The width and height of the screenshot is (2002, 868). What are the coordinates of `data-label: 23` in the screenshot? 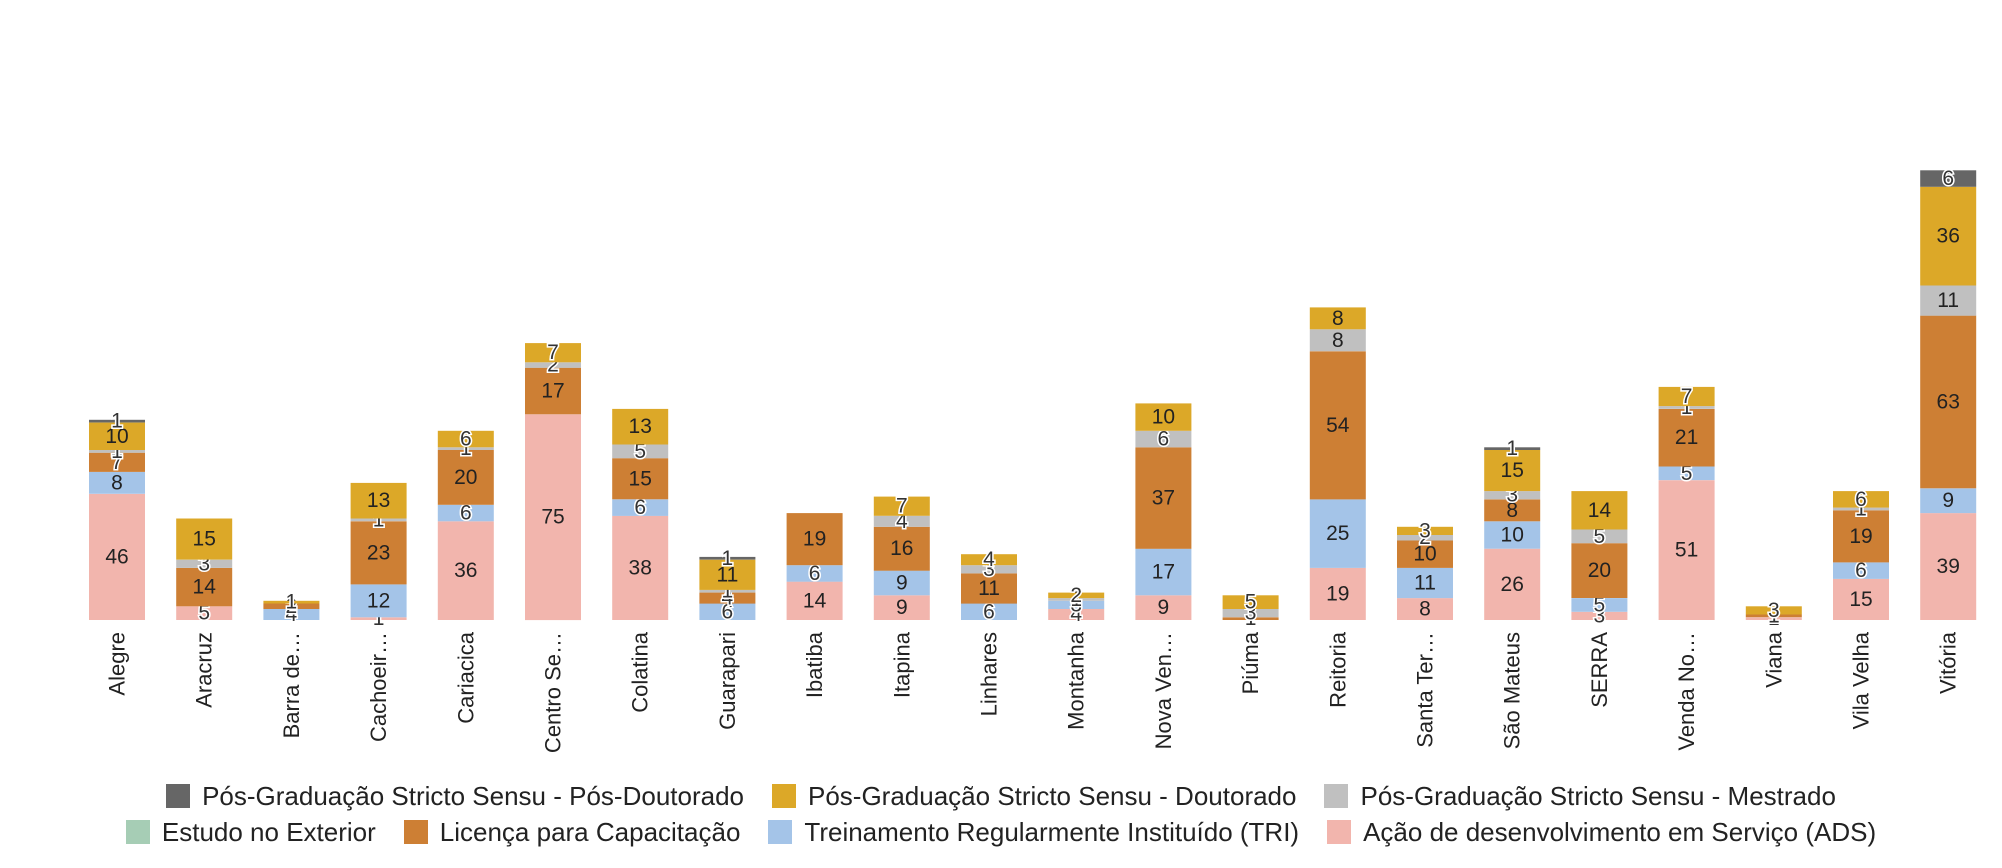 It's located at (378, 552).